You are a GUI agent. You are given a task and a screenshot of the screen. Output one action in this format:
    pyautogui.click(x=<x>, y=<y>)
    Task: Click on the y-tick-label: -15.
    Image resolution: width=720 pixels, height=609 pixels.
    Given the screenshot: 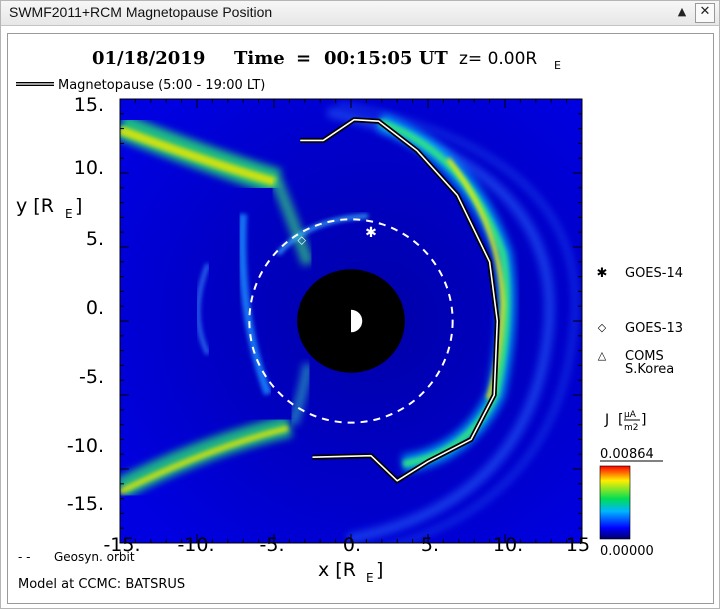 What is the action you would take?
    pyautogui.click(x=85, y=504)
    